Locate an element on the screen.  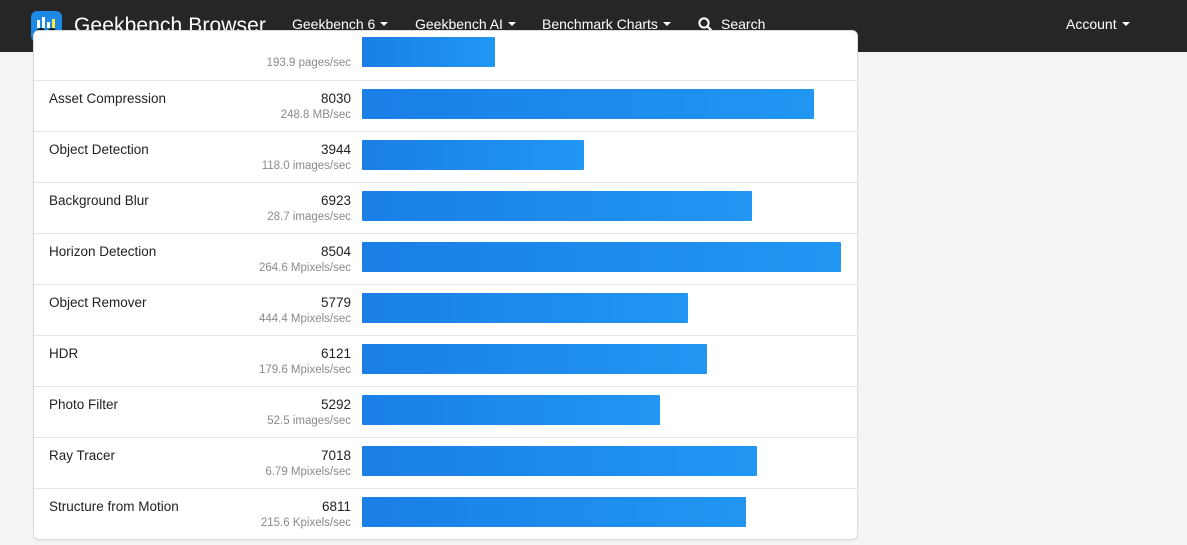
table-row: Object Remover 5779 444.4 Mpixels/sec is located at coordinates (445, 309).